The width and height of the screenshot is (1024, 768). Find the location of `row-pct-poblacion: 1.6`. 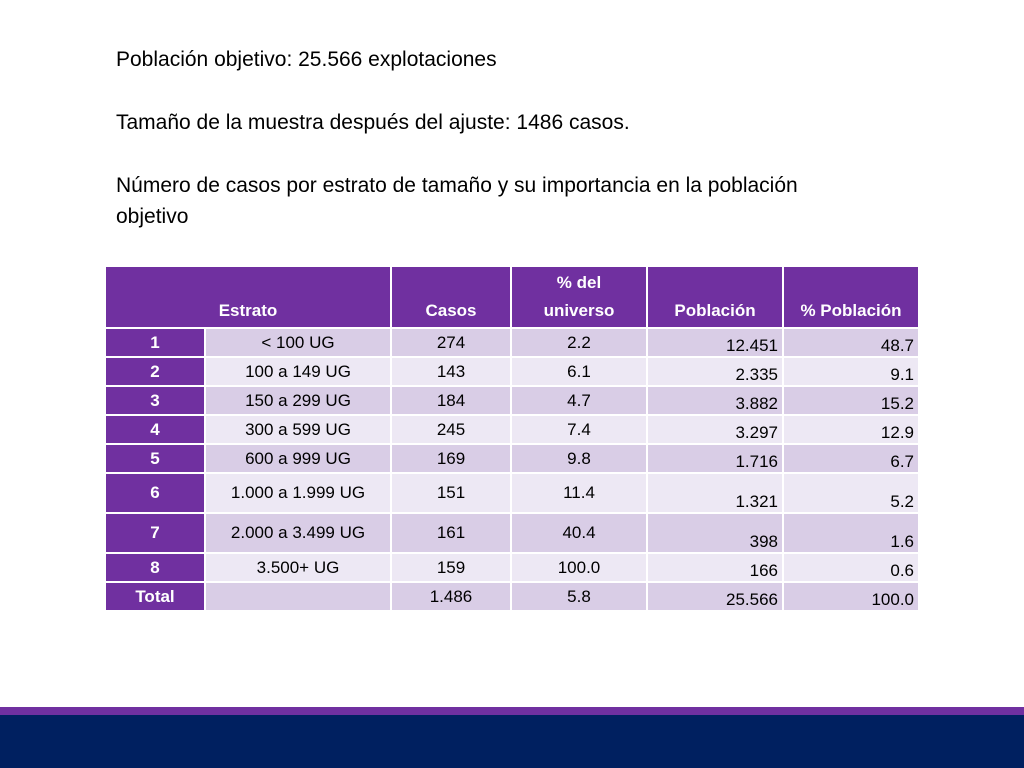

row-pct-poblacion: 1.6 is located at coordinates (851, 533).